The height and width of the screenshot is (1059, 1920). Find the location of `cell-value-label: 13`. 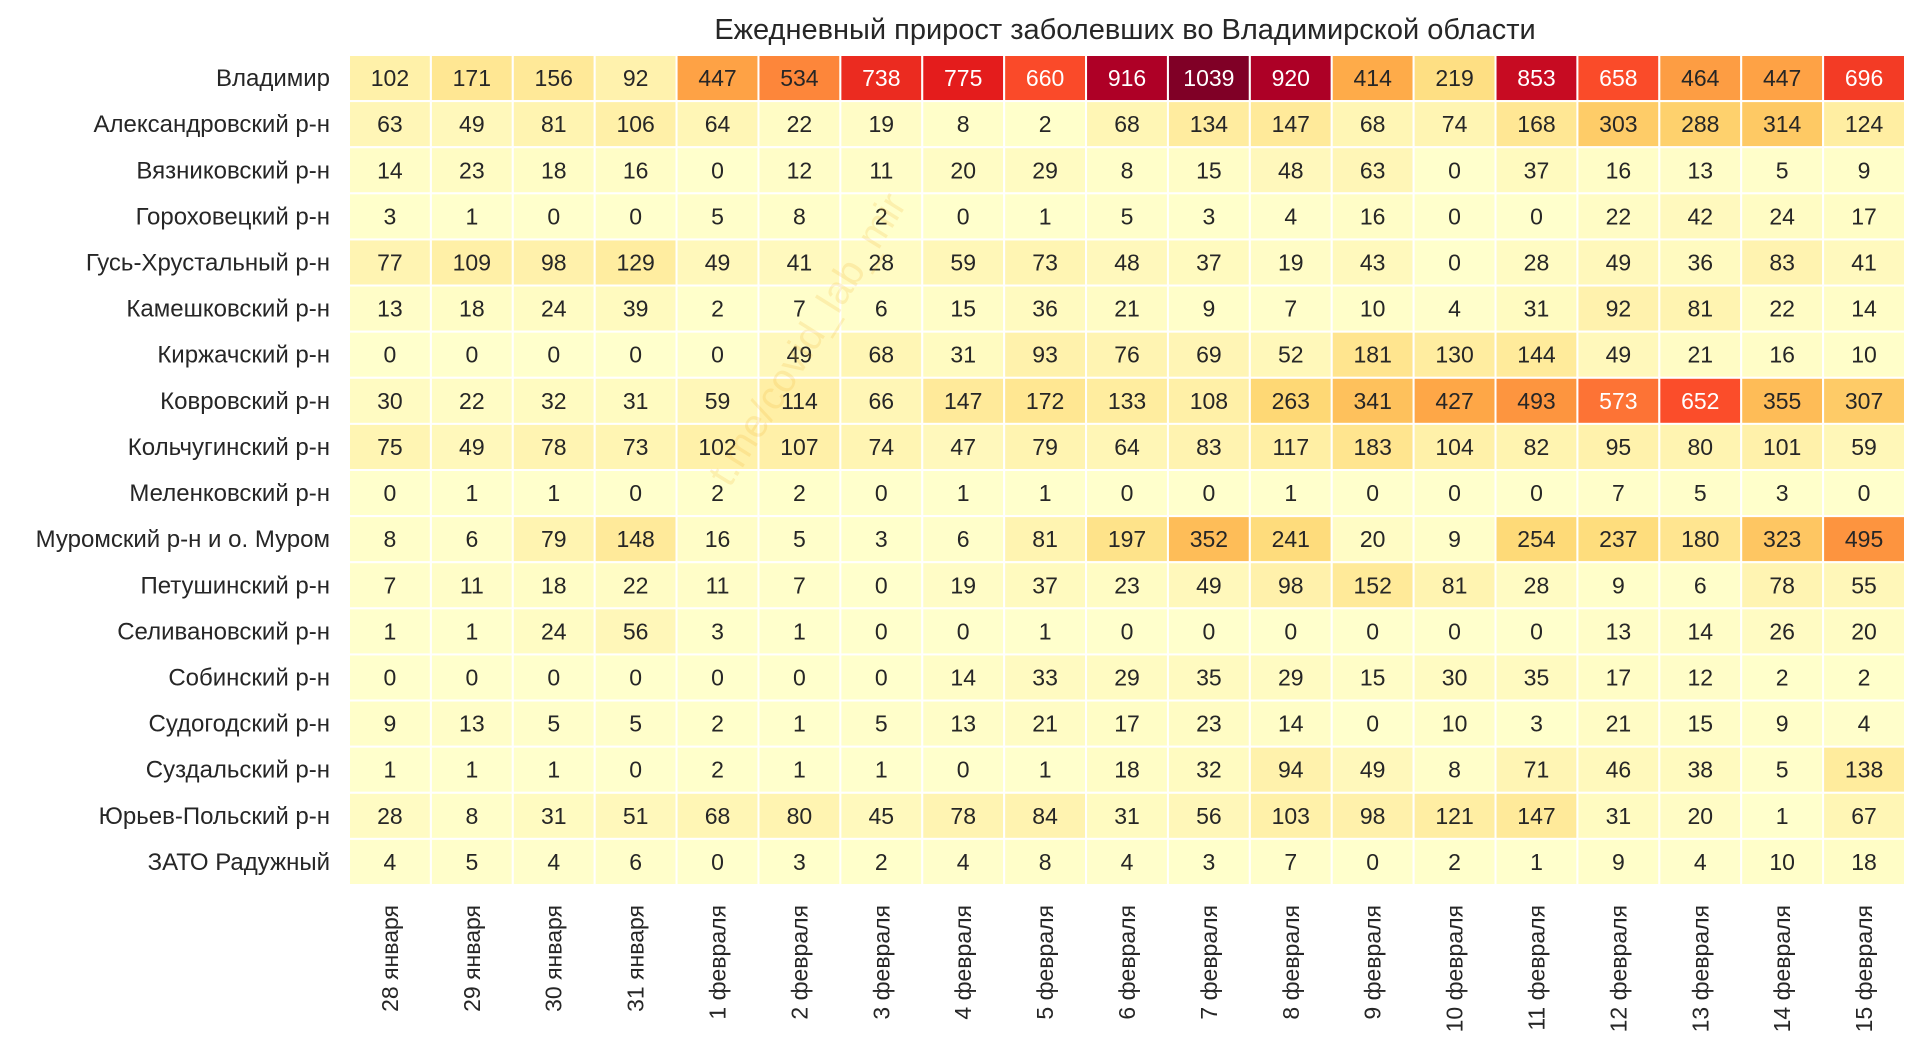

cell-value-label: 13 is located at coordinates (472, 724).